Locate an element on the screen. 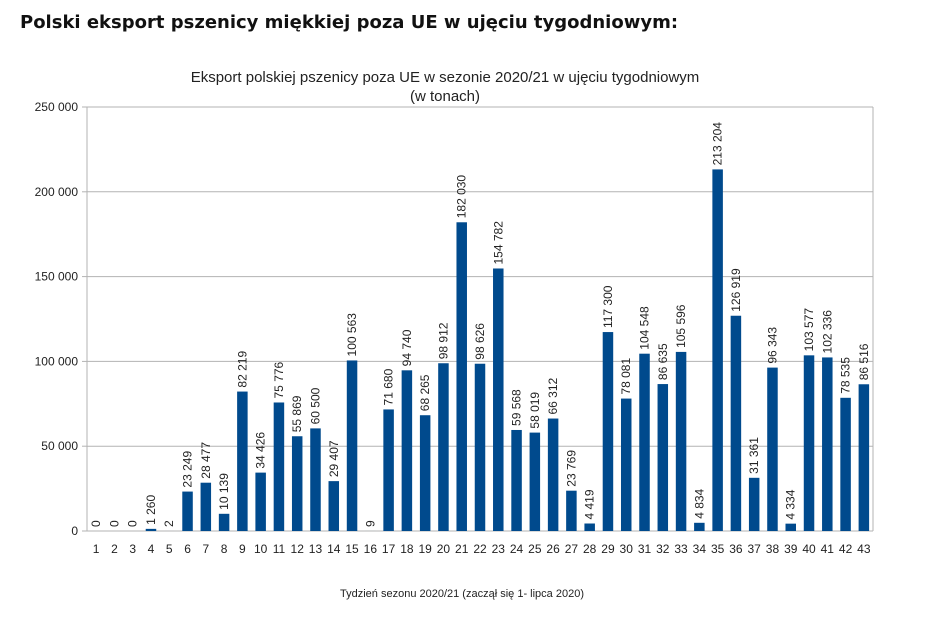 Image resolution: width=934 pixels, height=636 pixels. x-tick-label: 11 is located at coordinates (279, 549).